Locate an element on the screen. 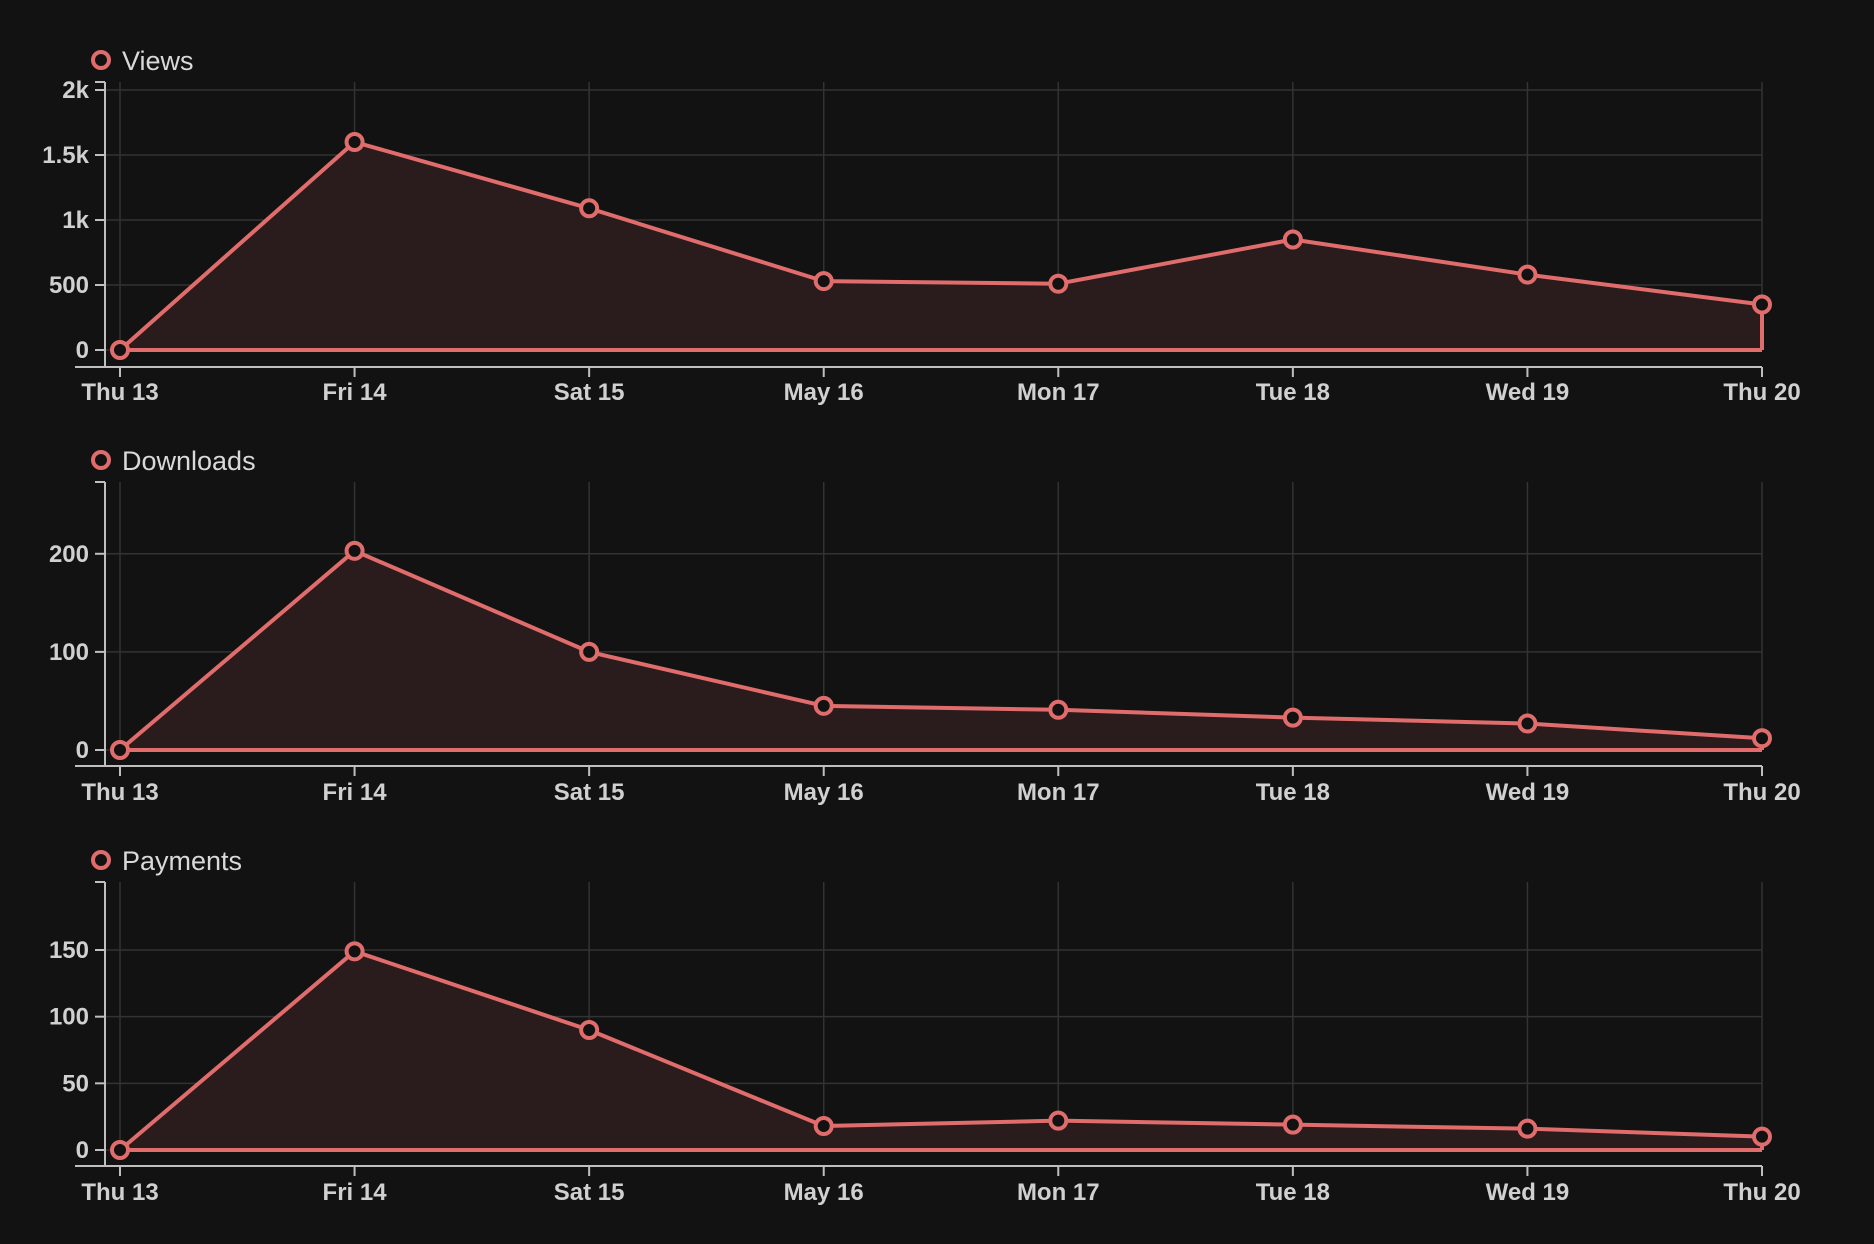 Image resolution: width=1874 pixels, height=1244 pixels. views-xtick-label: Thu 20 is located at coordinates (1761, 392).